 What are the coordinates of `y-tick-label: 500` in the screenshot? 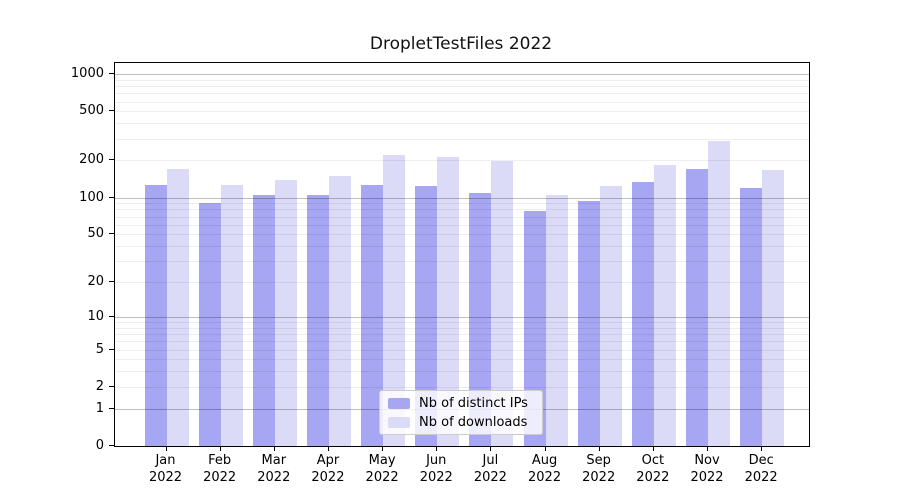 It's located at (91, 111).